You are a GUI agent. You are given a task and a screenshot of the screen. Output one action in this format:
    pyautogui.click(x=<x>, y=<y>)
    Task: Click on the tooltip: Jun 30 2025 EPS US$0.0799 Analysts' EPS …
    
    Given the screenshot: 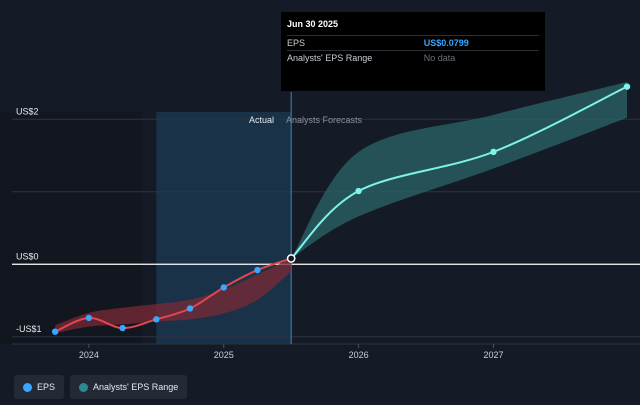 What is the action you would take?
    pyautogui.click(x=413, y=51)
    